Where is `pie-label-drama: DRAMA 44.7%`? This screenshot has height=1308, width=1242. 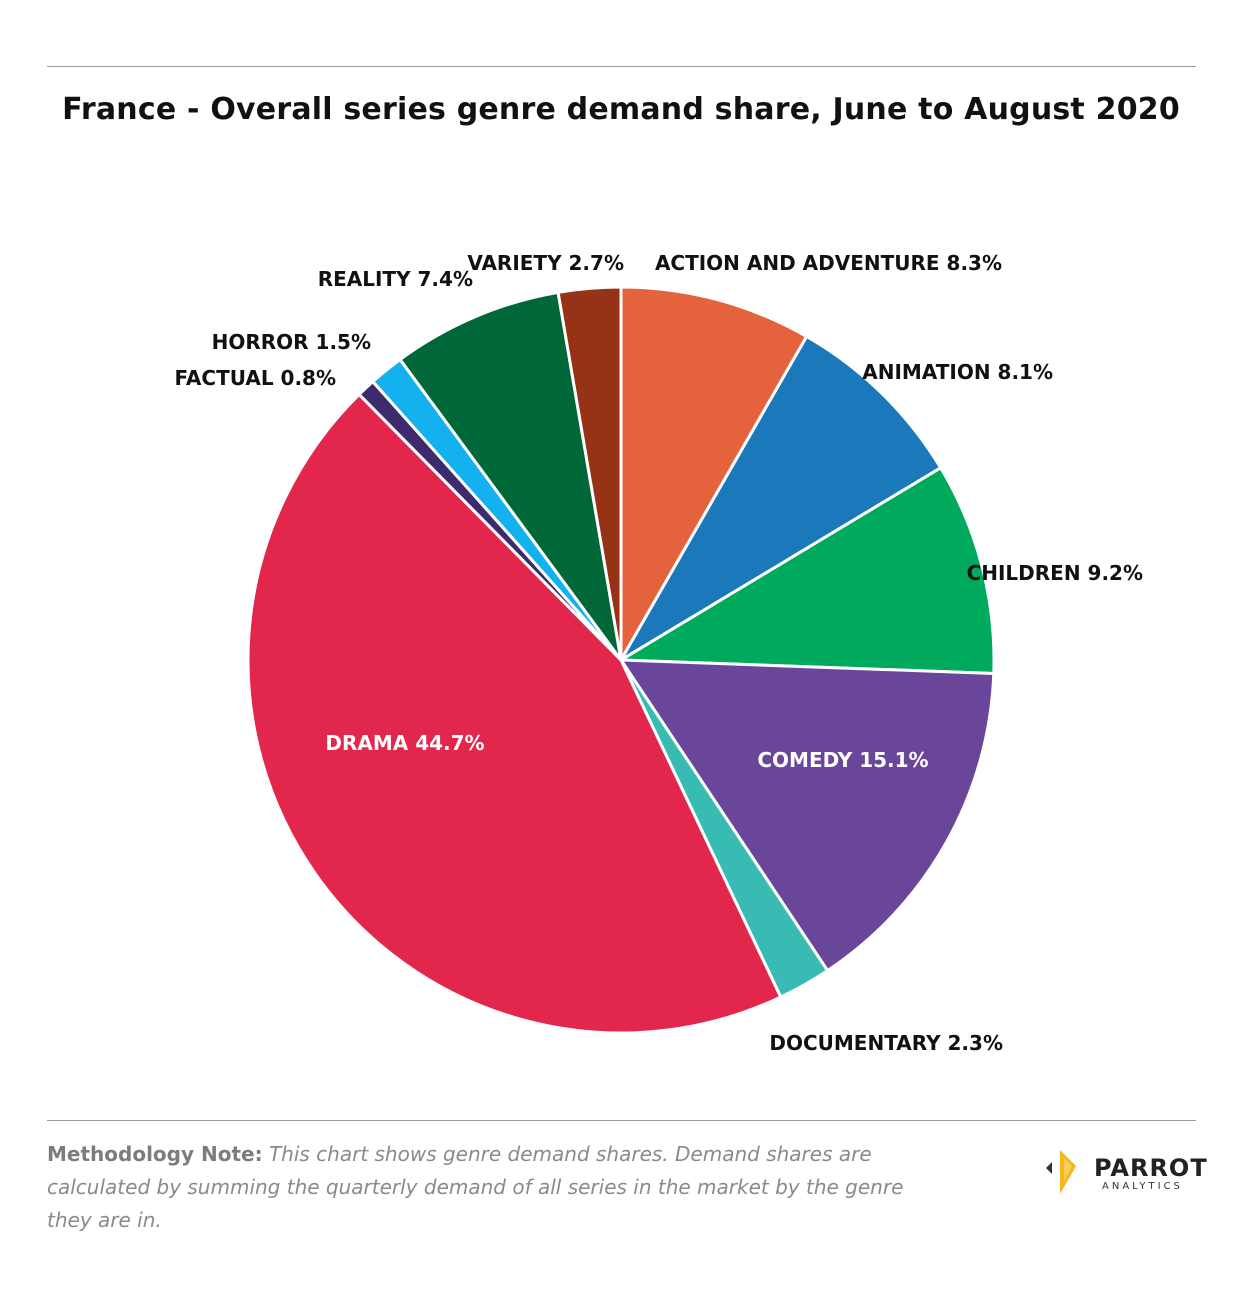 pie-label-drama: DRAMA 44.7% is located at coordinates (404, 743).